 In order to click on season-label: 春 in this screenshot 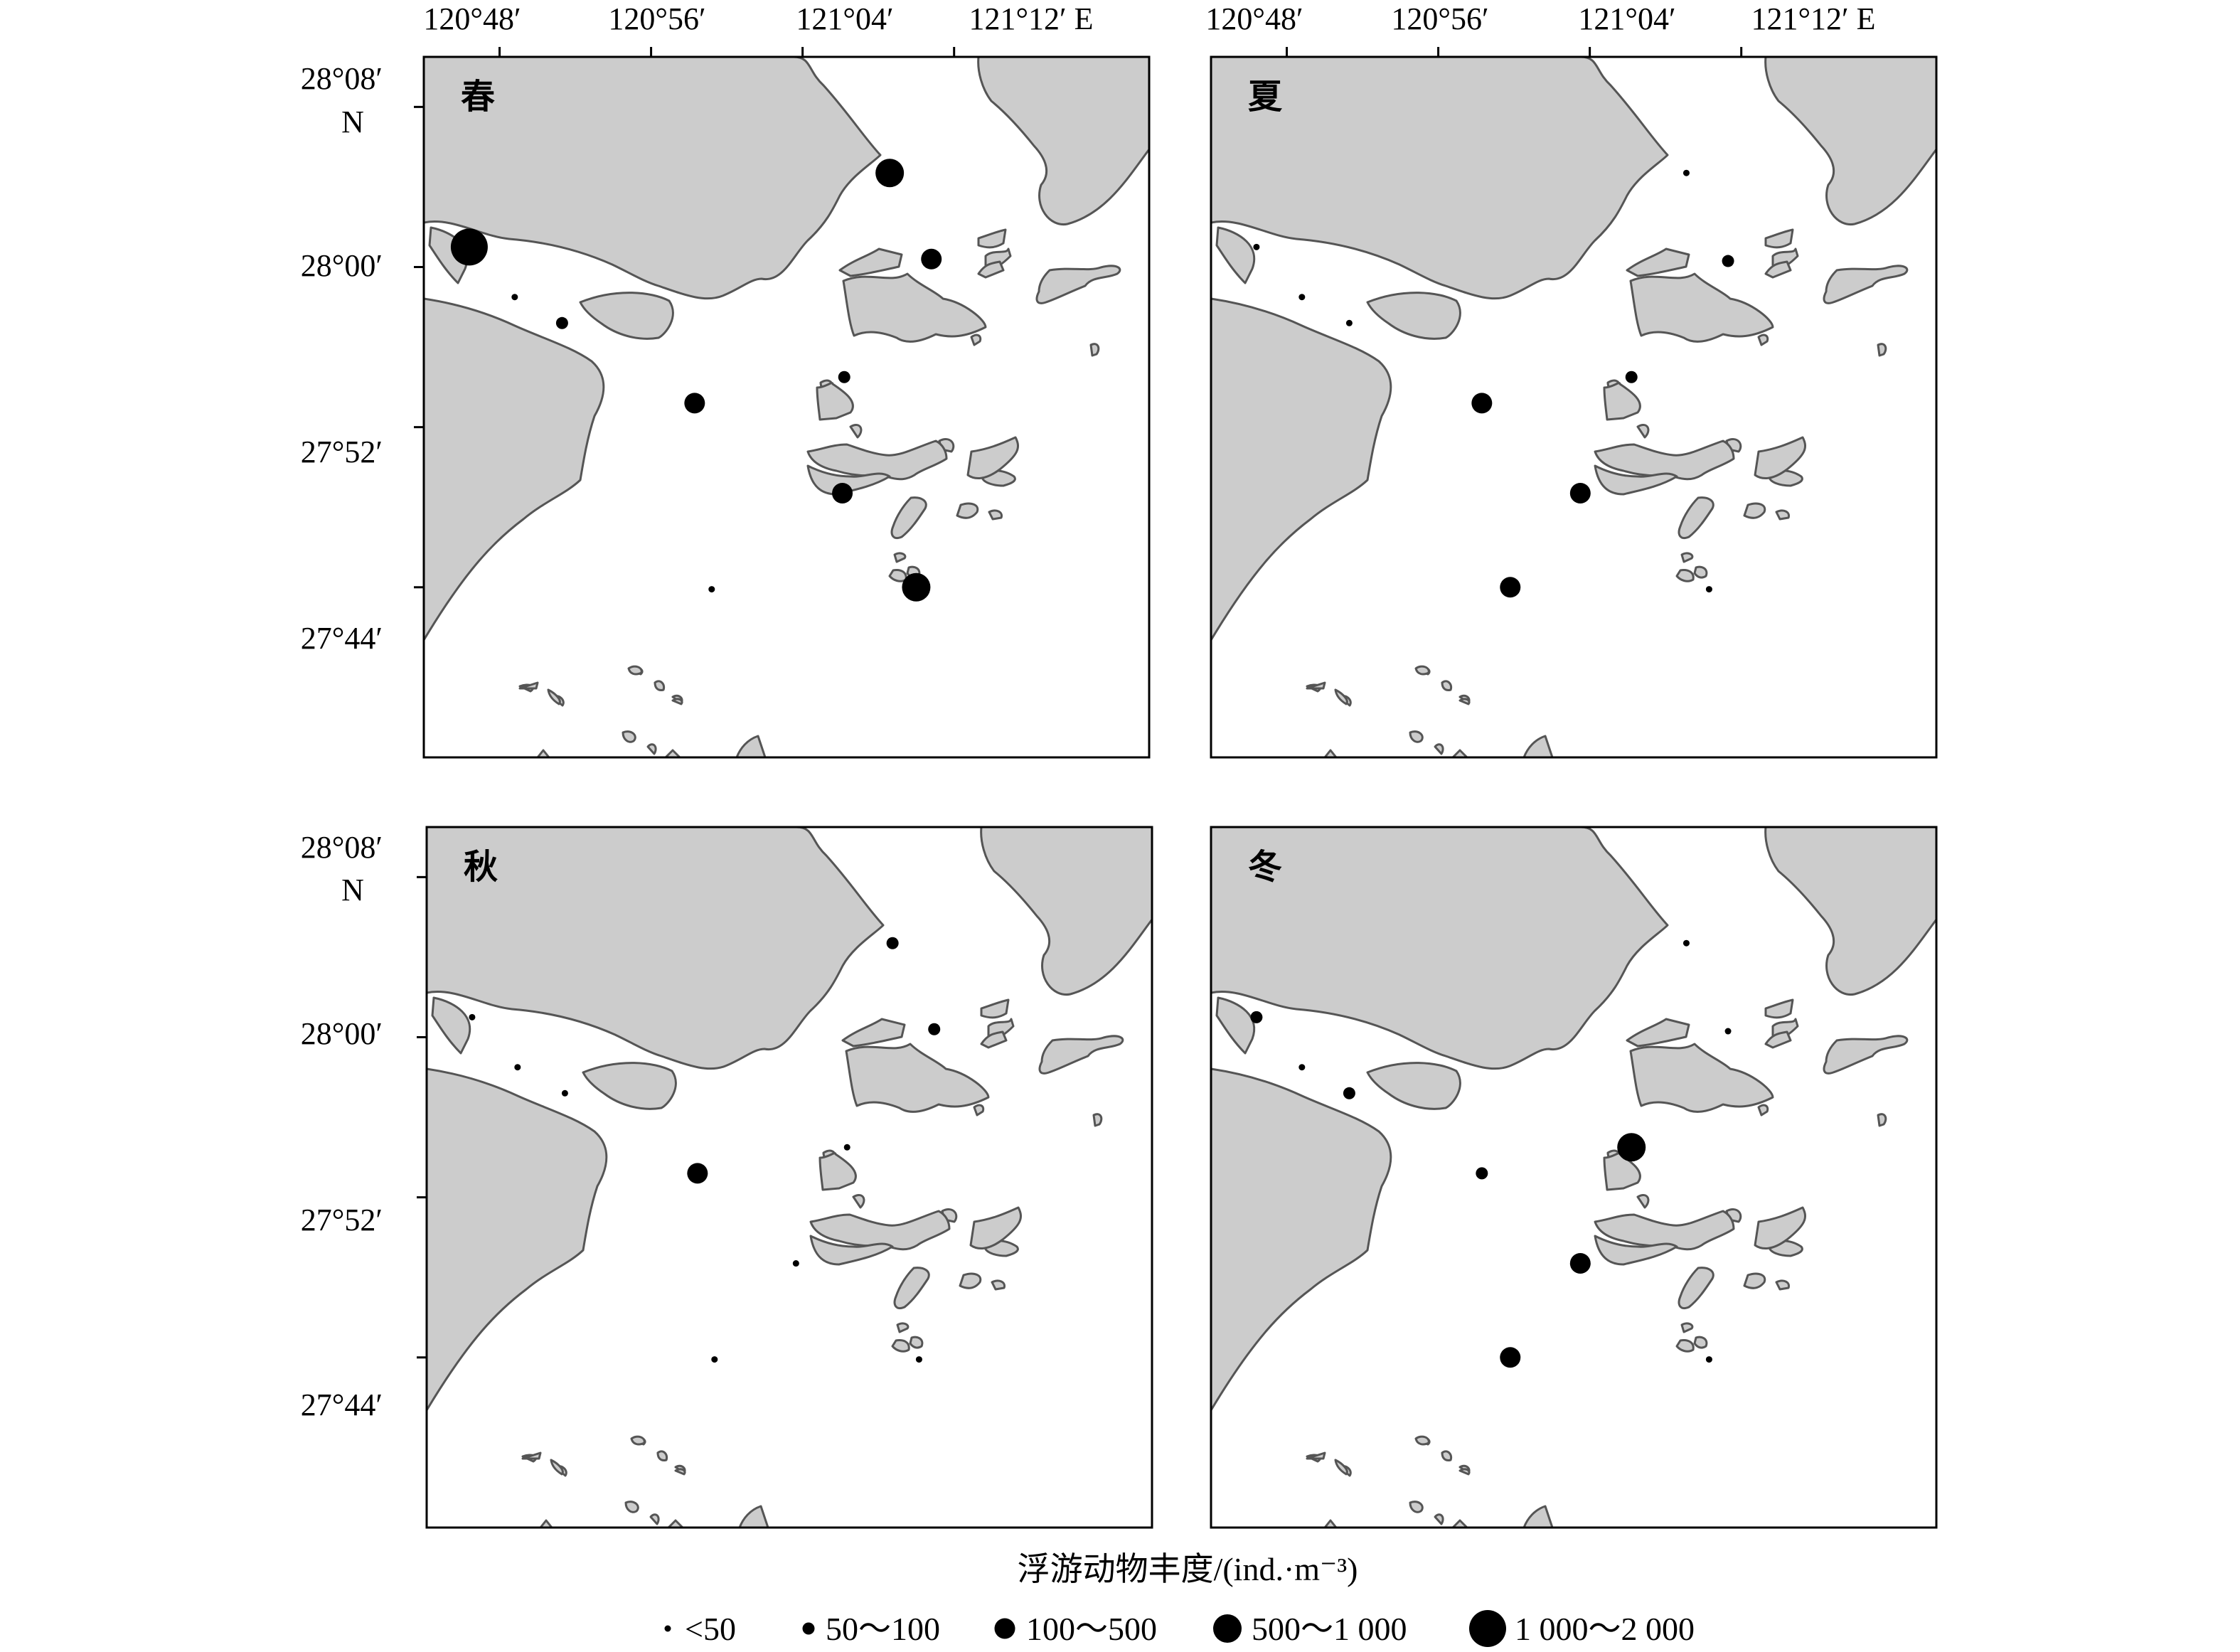, I will do `click(478, 97)`.